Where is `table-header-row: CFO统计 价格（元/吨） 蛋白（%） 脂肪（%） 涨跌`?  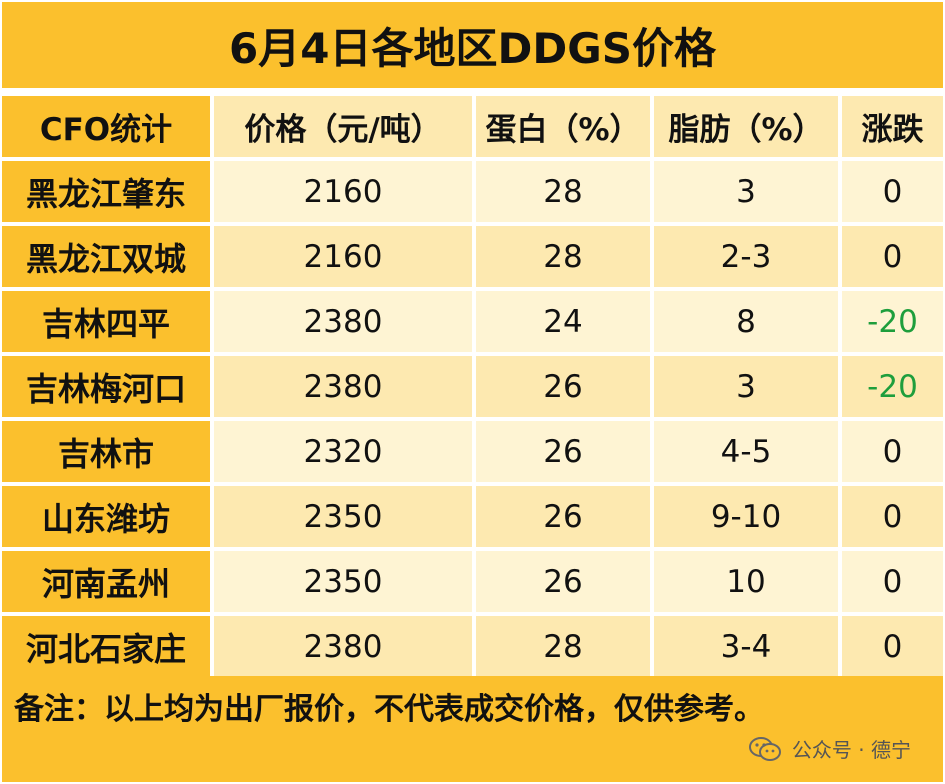 table-header-row: CFO统计 价格（元/吨） 蛋白（%） 脂肪（%） 涨跌 is located at coordinates (472, 126).